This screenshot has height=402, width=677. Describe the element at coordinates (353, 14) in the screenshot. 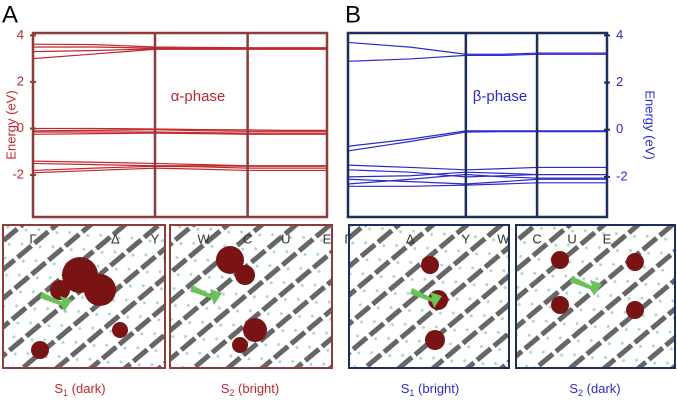

I see `panel-label: B` at that location.